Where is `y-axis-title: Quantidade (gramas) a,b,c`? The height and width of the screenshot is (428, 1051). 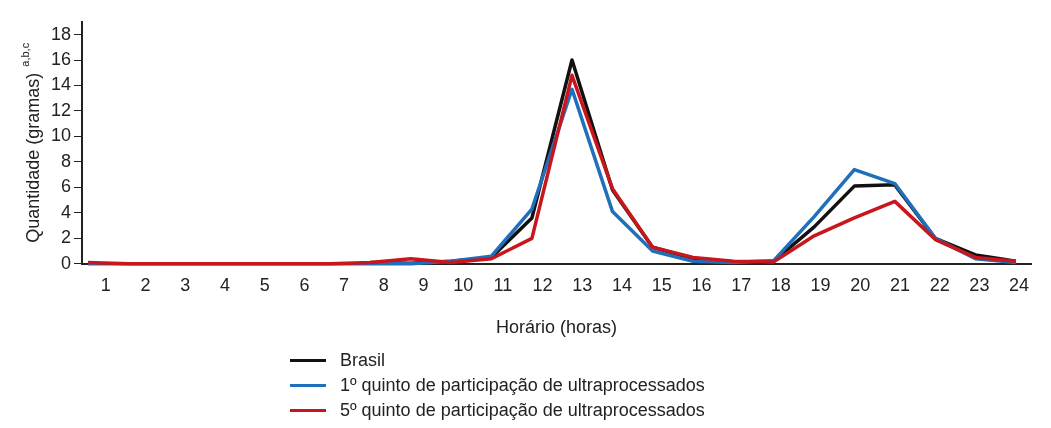 y-axis-title: Quantidade (gramas) a,b,c is located at coordinates (31, 142).